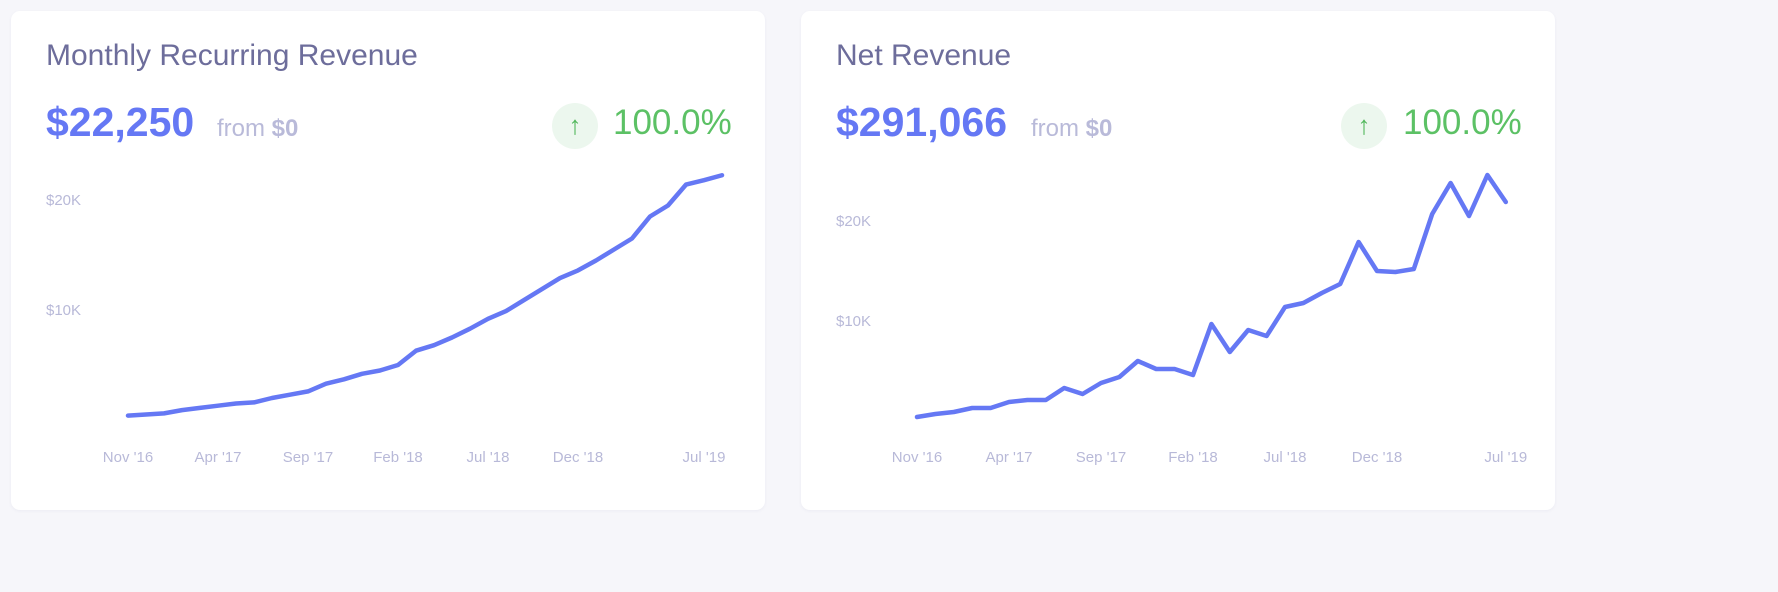 The width and height of the screenshot is (1778, 592). I want to click on card-title: Net Revenue, so click(924, 55).